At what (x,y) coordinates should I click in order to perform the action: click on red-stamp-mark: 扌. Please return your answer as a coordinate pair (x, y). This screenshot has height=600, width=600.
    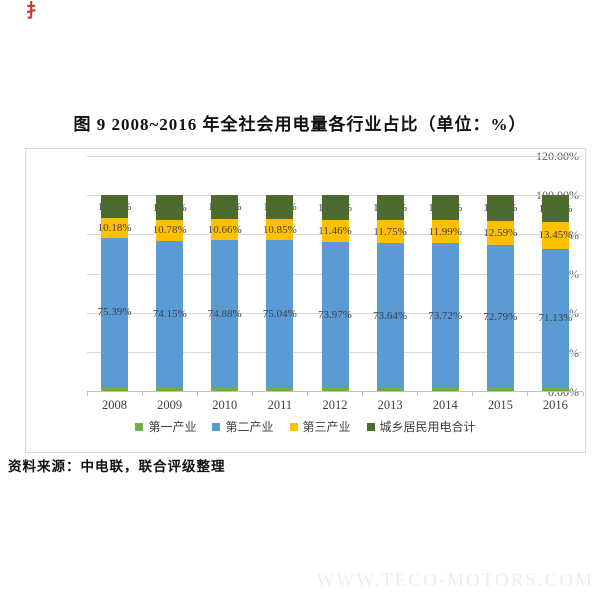
    Looking at the image, I should click on (35, 11).